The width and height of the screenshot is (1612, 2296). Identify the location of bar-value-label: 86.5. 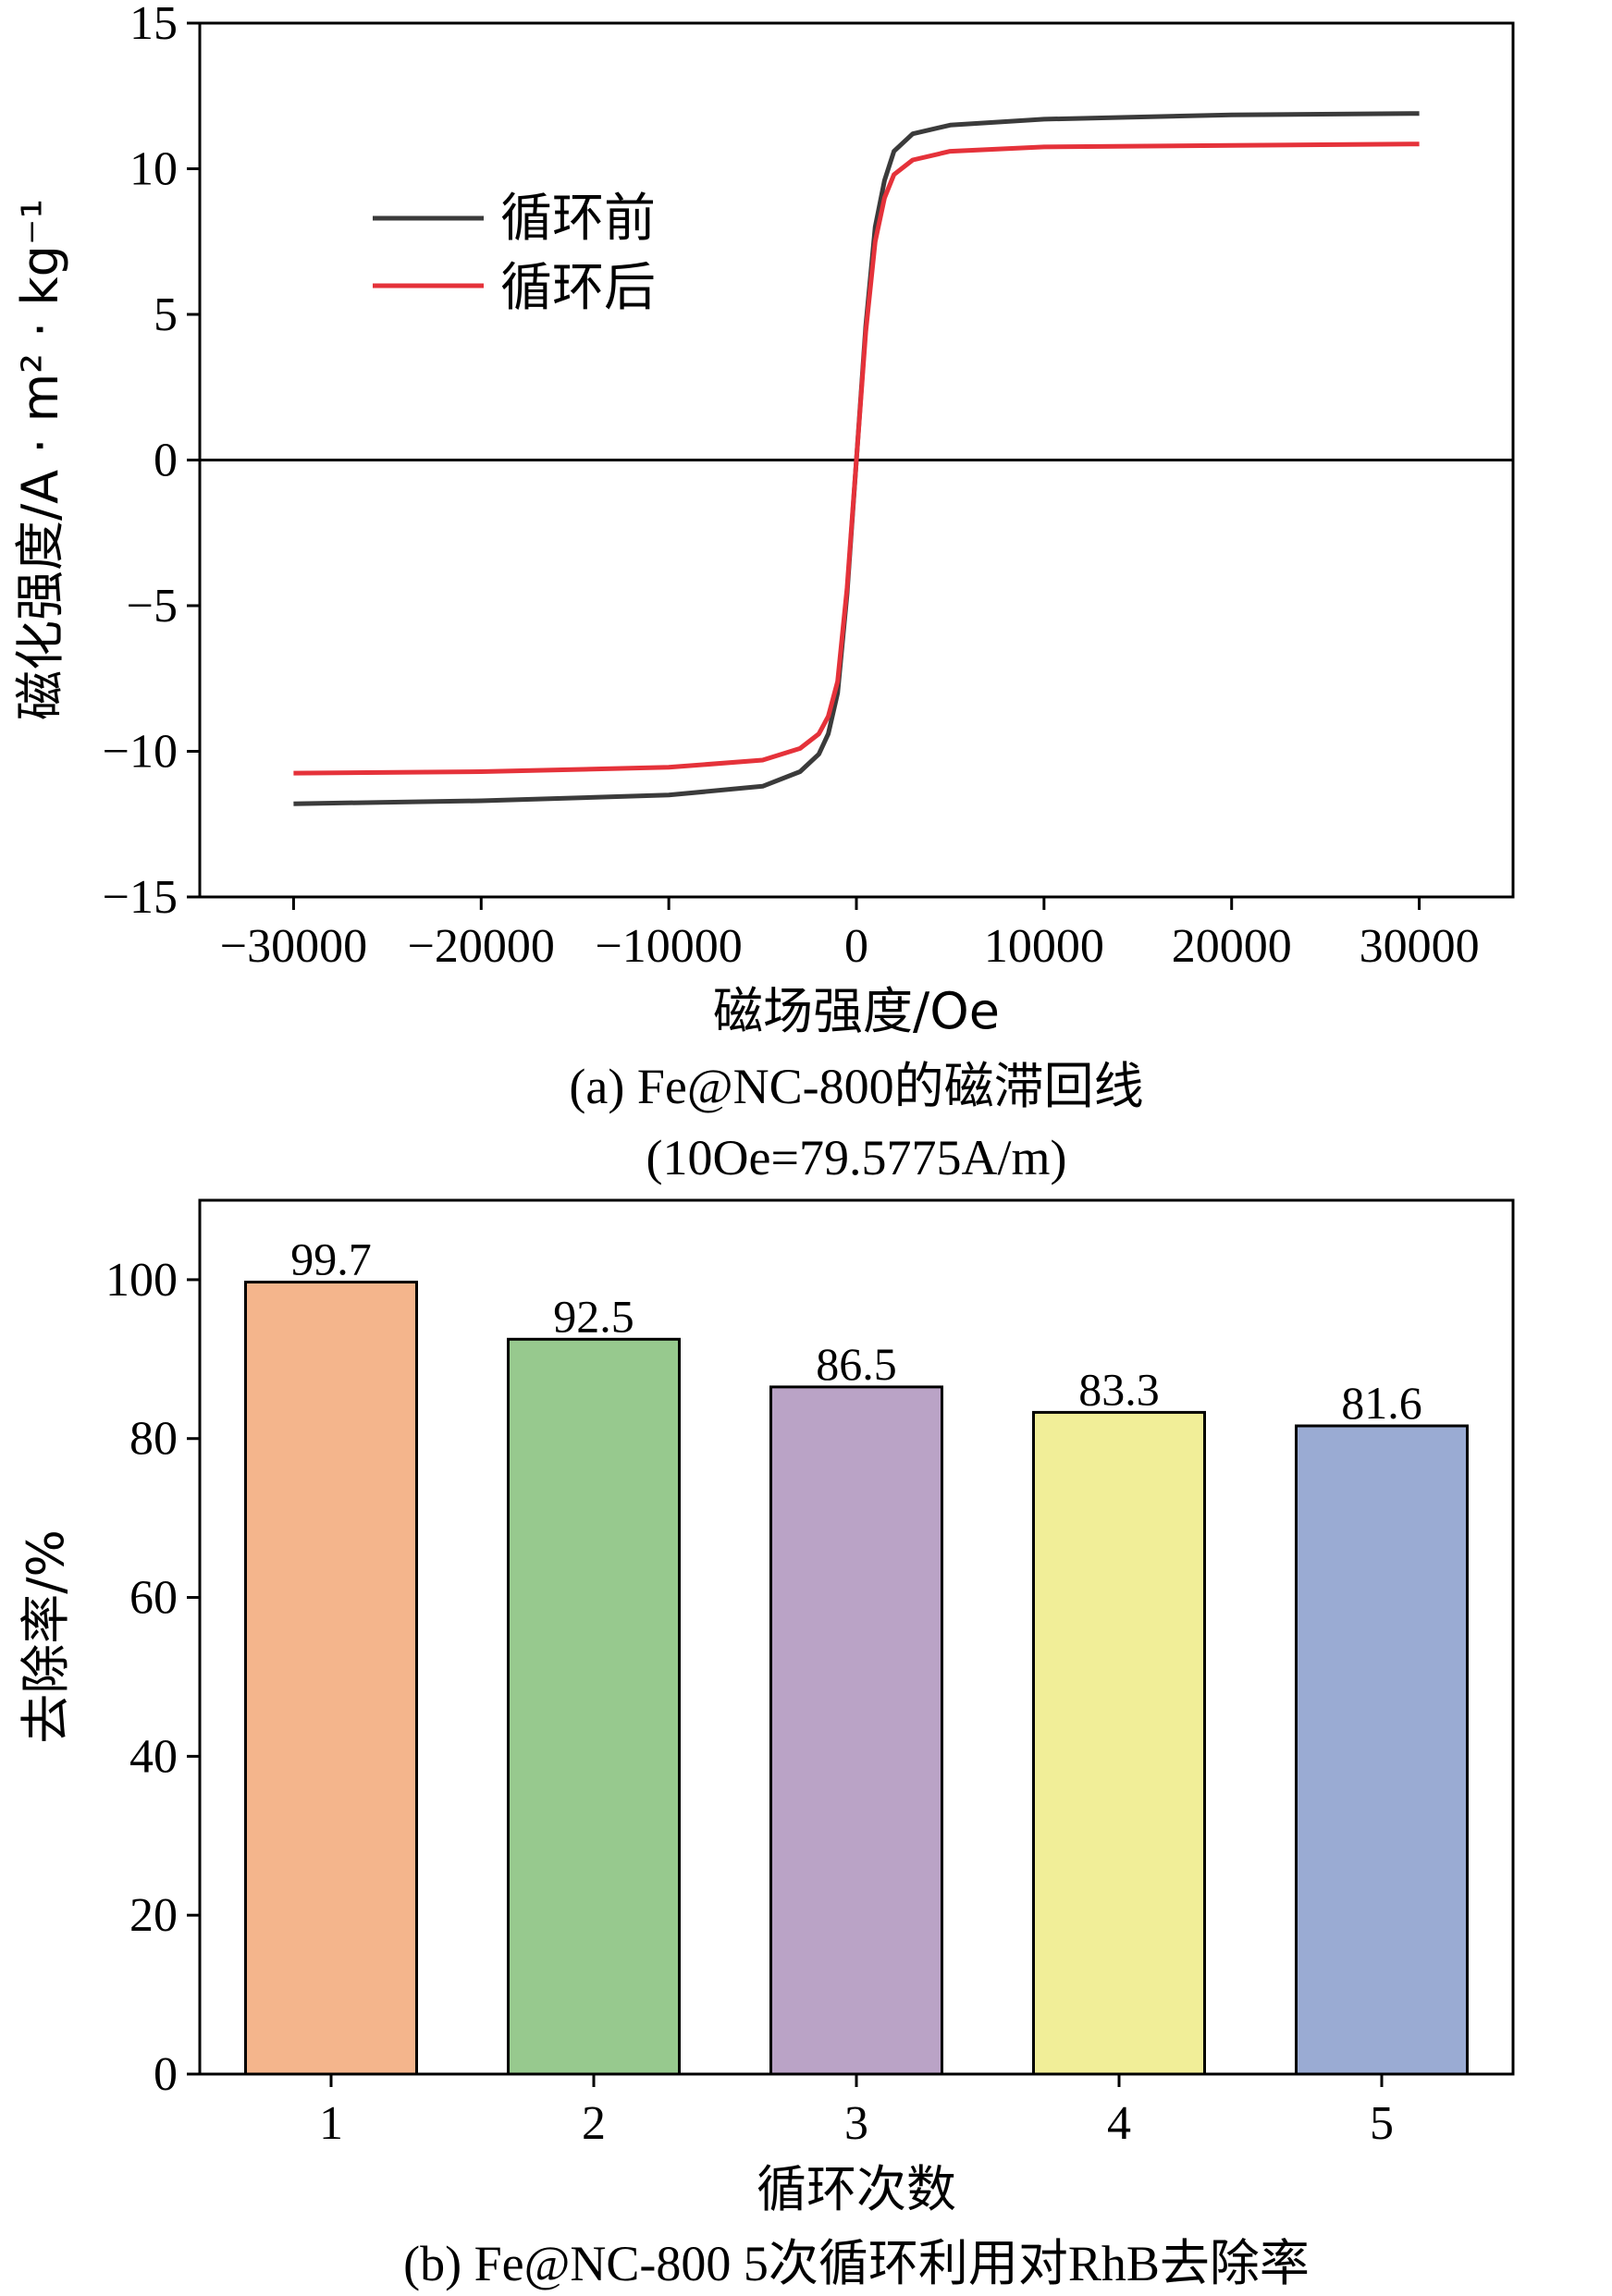
(856, 1364).